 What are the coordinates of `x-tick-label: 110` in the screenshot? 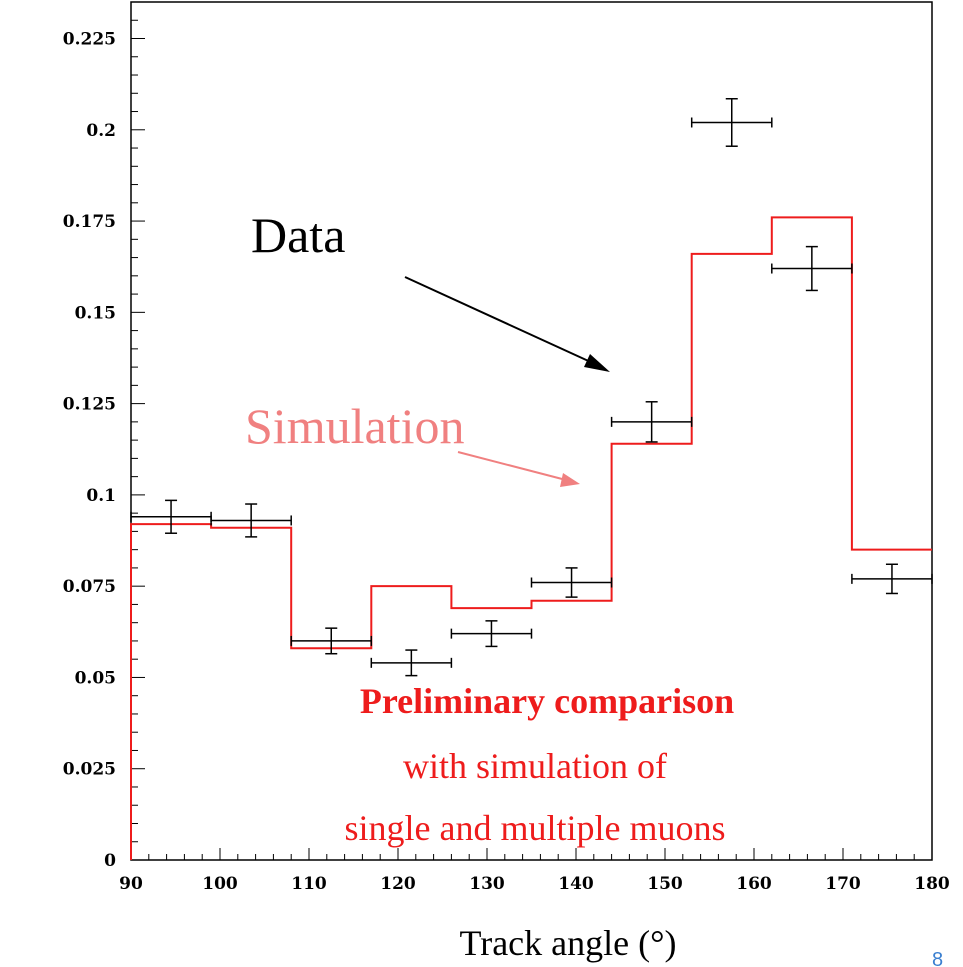 It's located at (309, 884).